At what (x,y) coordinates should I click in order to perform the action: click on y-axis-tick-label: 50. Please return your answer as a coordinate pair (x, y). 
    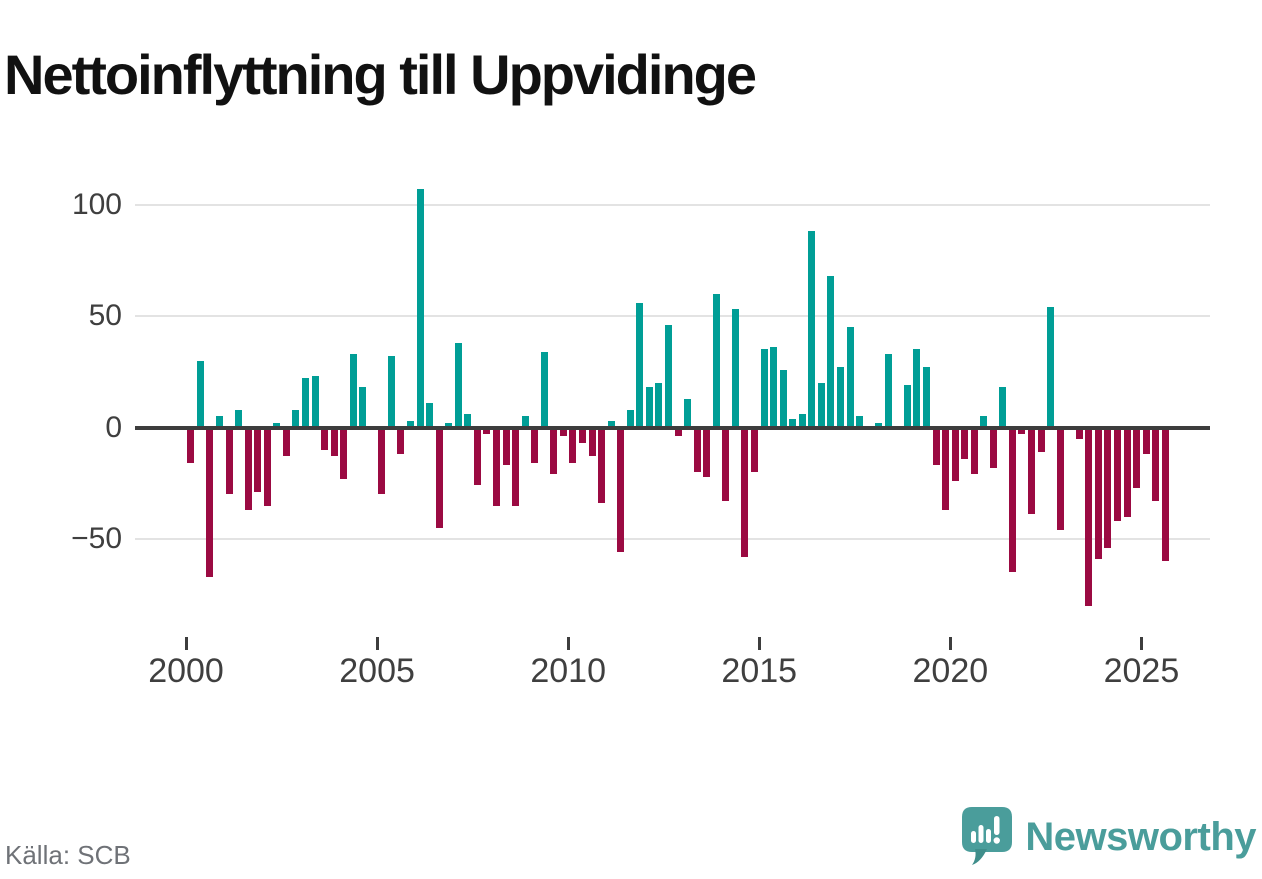
    Looking at the image, I should click on (105, 315).